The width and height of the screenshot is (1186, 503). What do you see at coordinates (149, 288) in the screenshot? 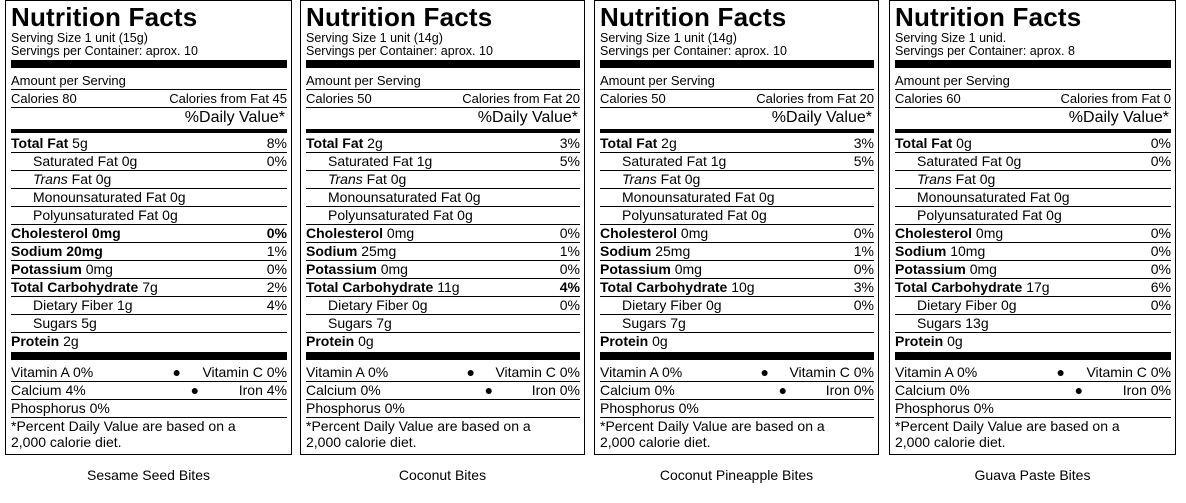
I see `carbohydrate-row: Total Carbohydrate 7g 2%` at bounding box center [149, 288].